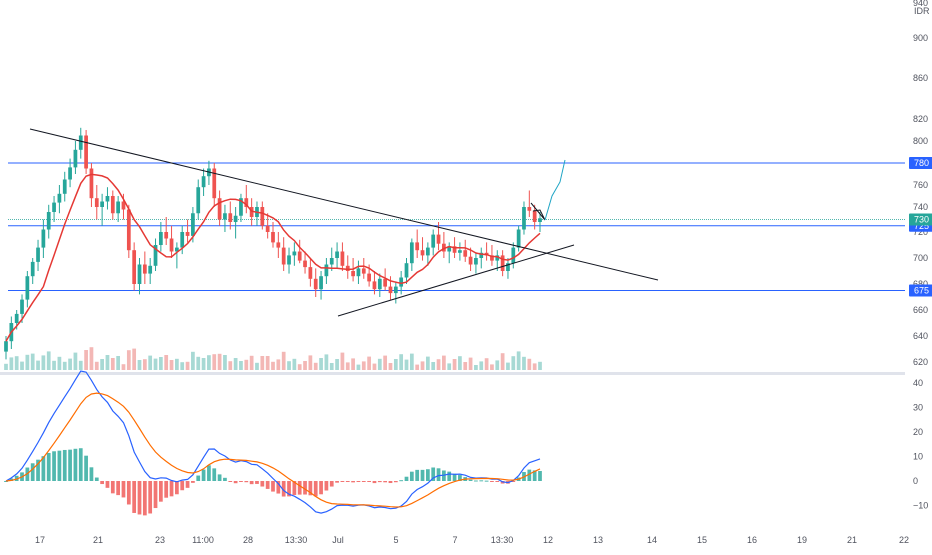 This screenshot has height=555, width=932. I want to click on projection-path, so click(555, 190).